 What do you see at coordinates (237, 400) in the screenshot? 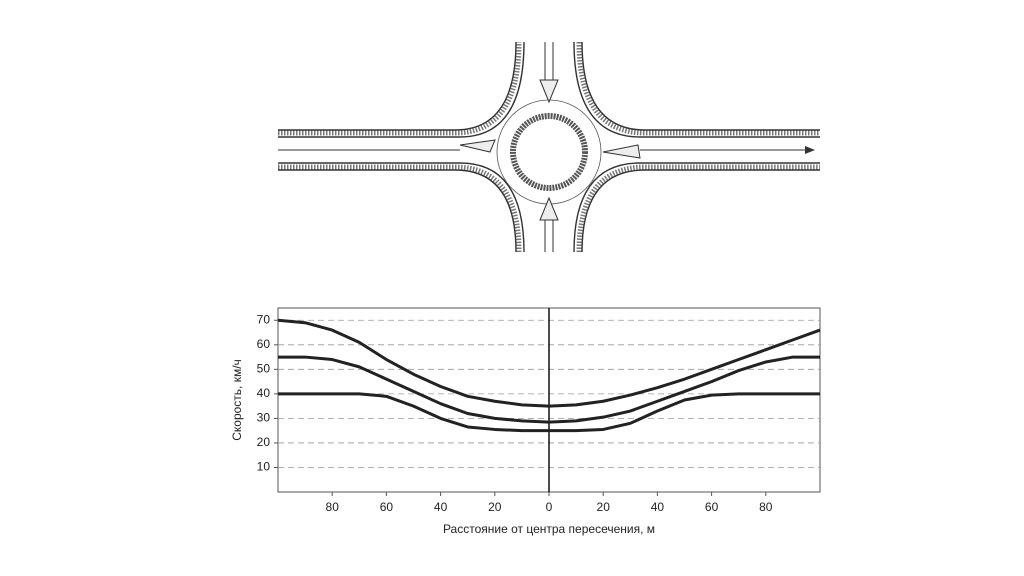
I see `y-axis-label: Скорость, км/ч` at bounding box center [237, 400].